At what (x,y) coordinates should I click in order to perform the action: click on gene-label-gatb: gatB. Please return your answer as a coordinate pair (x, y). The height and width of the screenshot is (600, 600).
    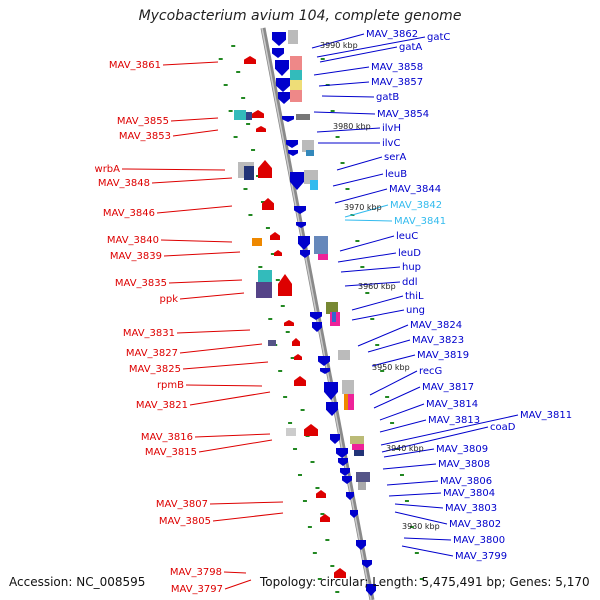
    Looking at the image, I should click on (387, 97).